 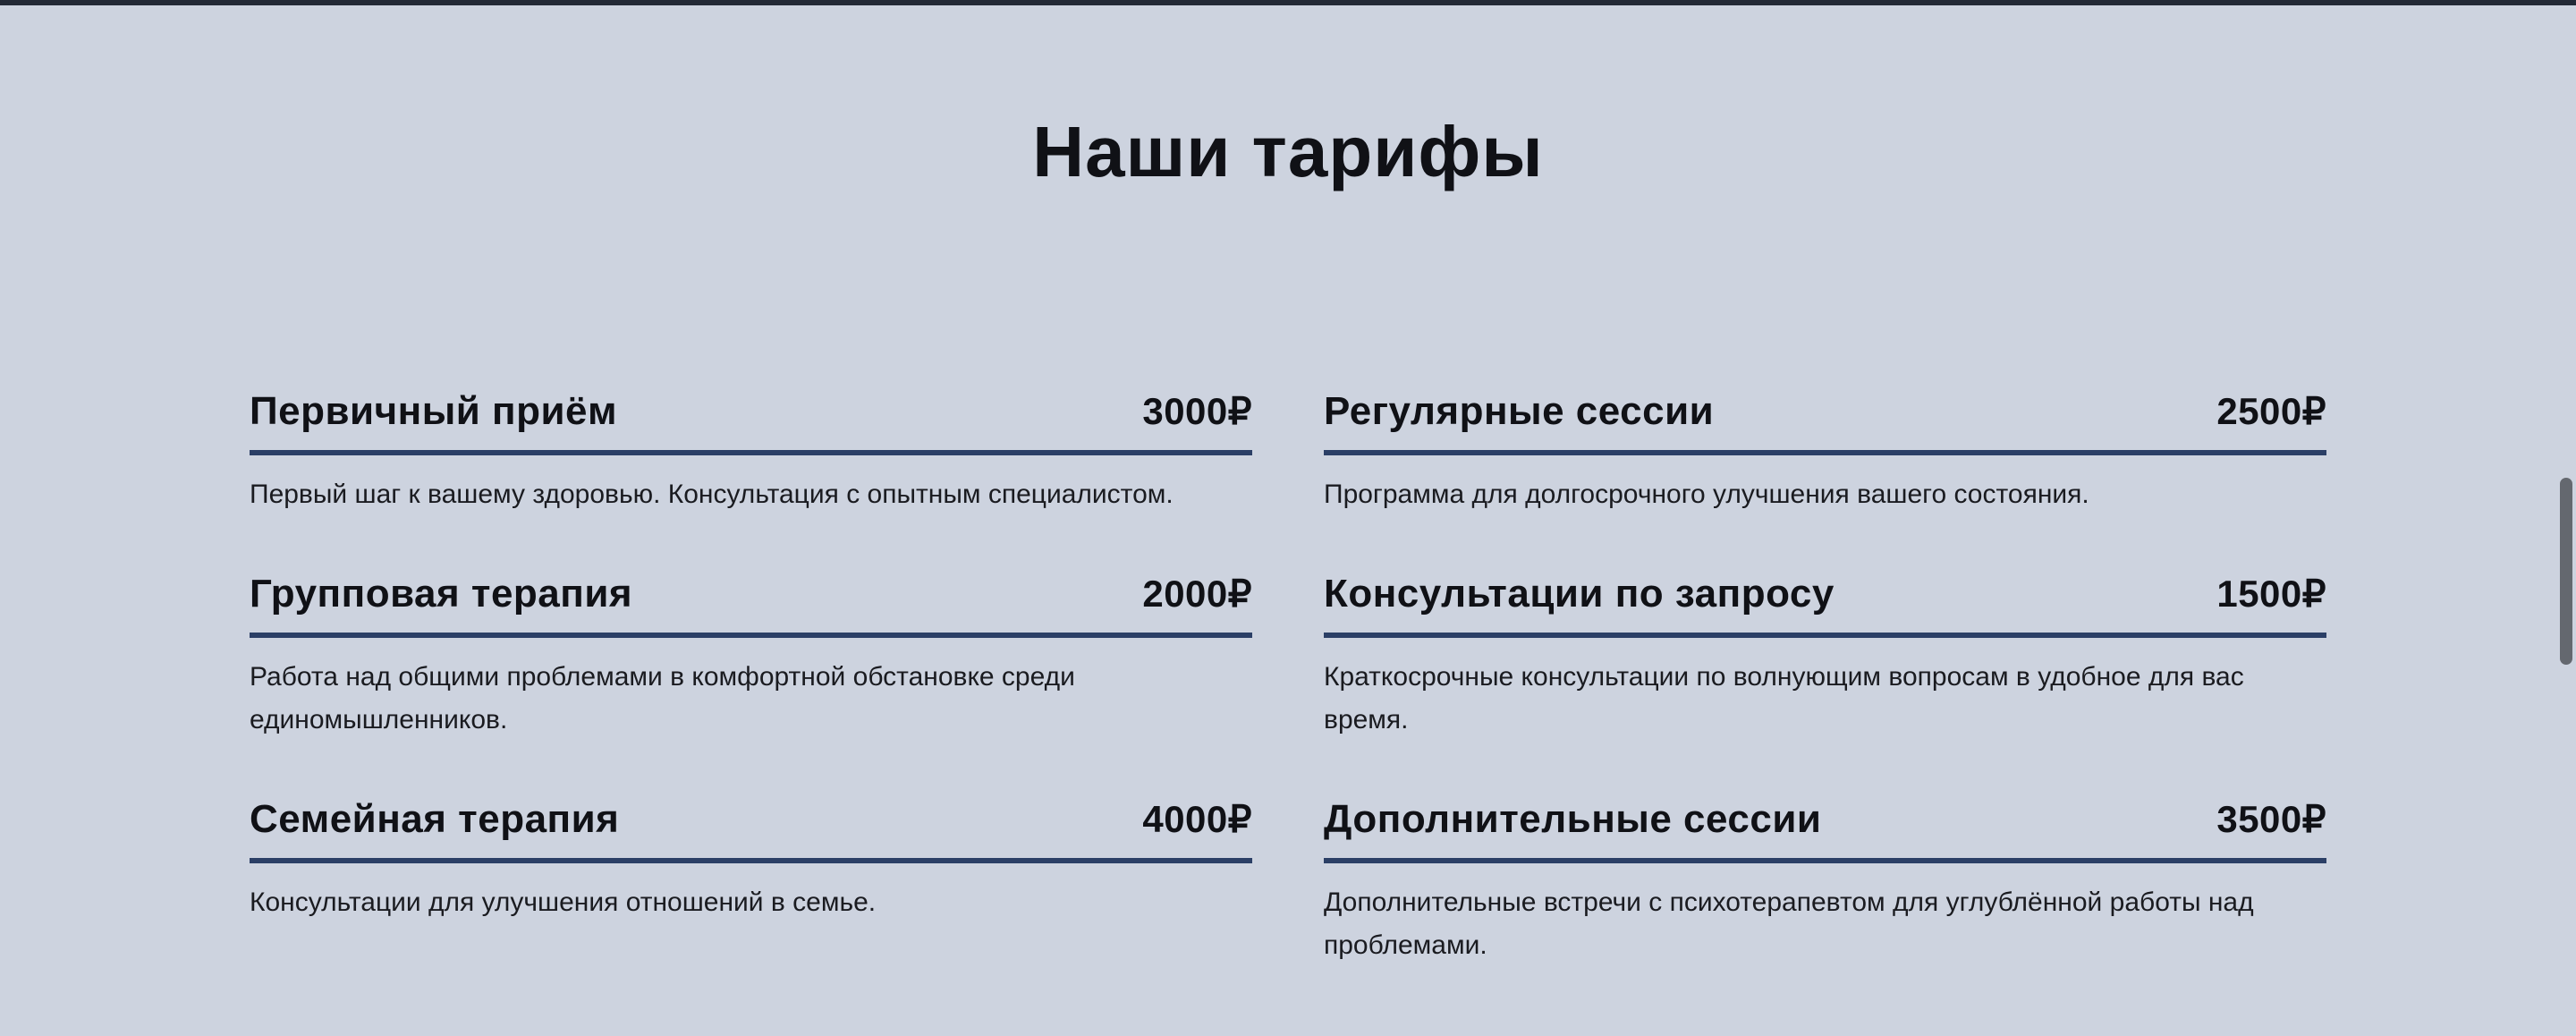 I want to click on price-item-header: Групповая терапия 2000₽, so click(x=751, y=594).